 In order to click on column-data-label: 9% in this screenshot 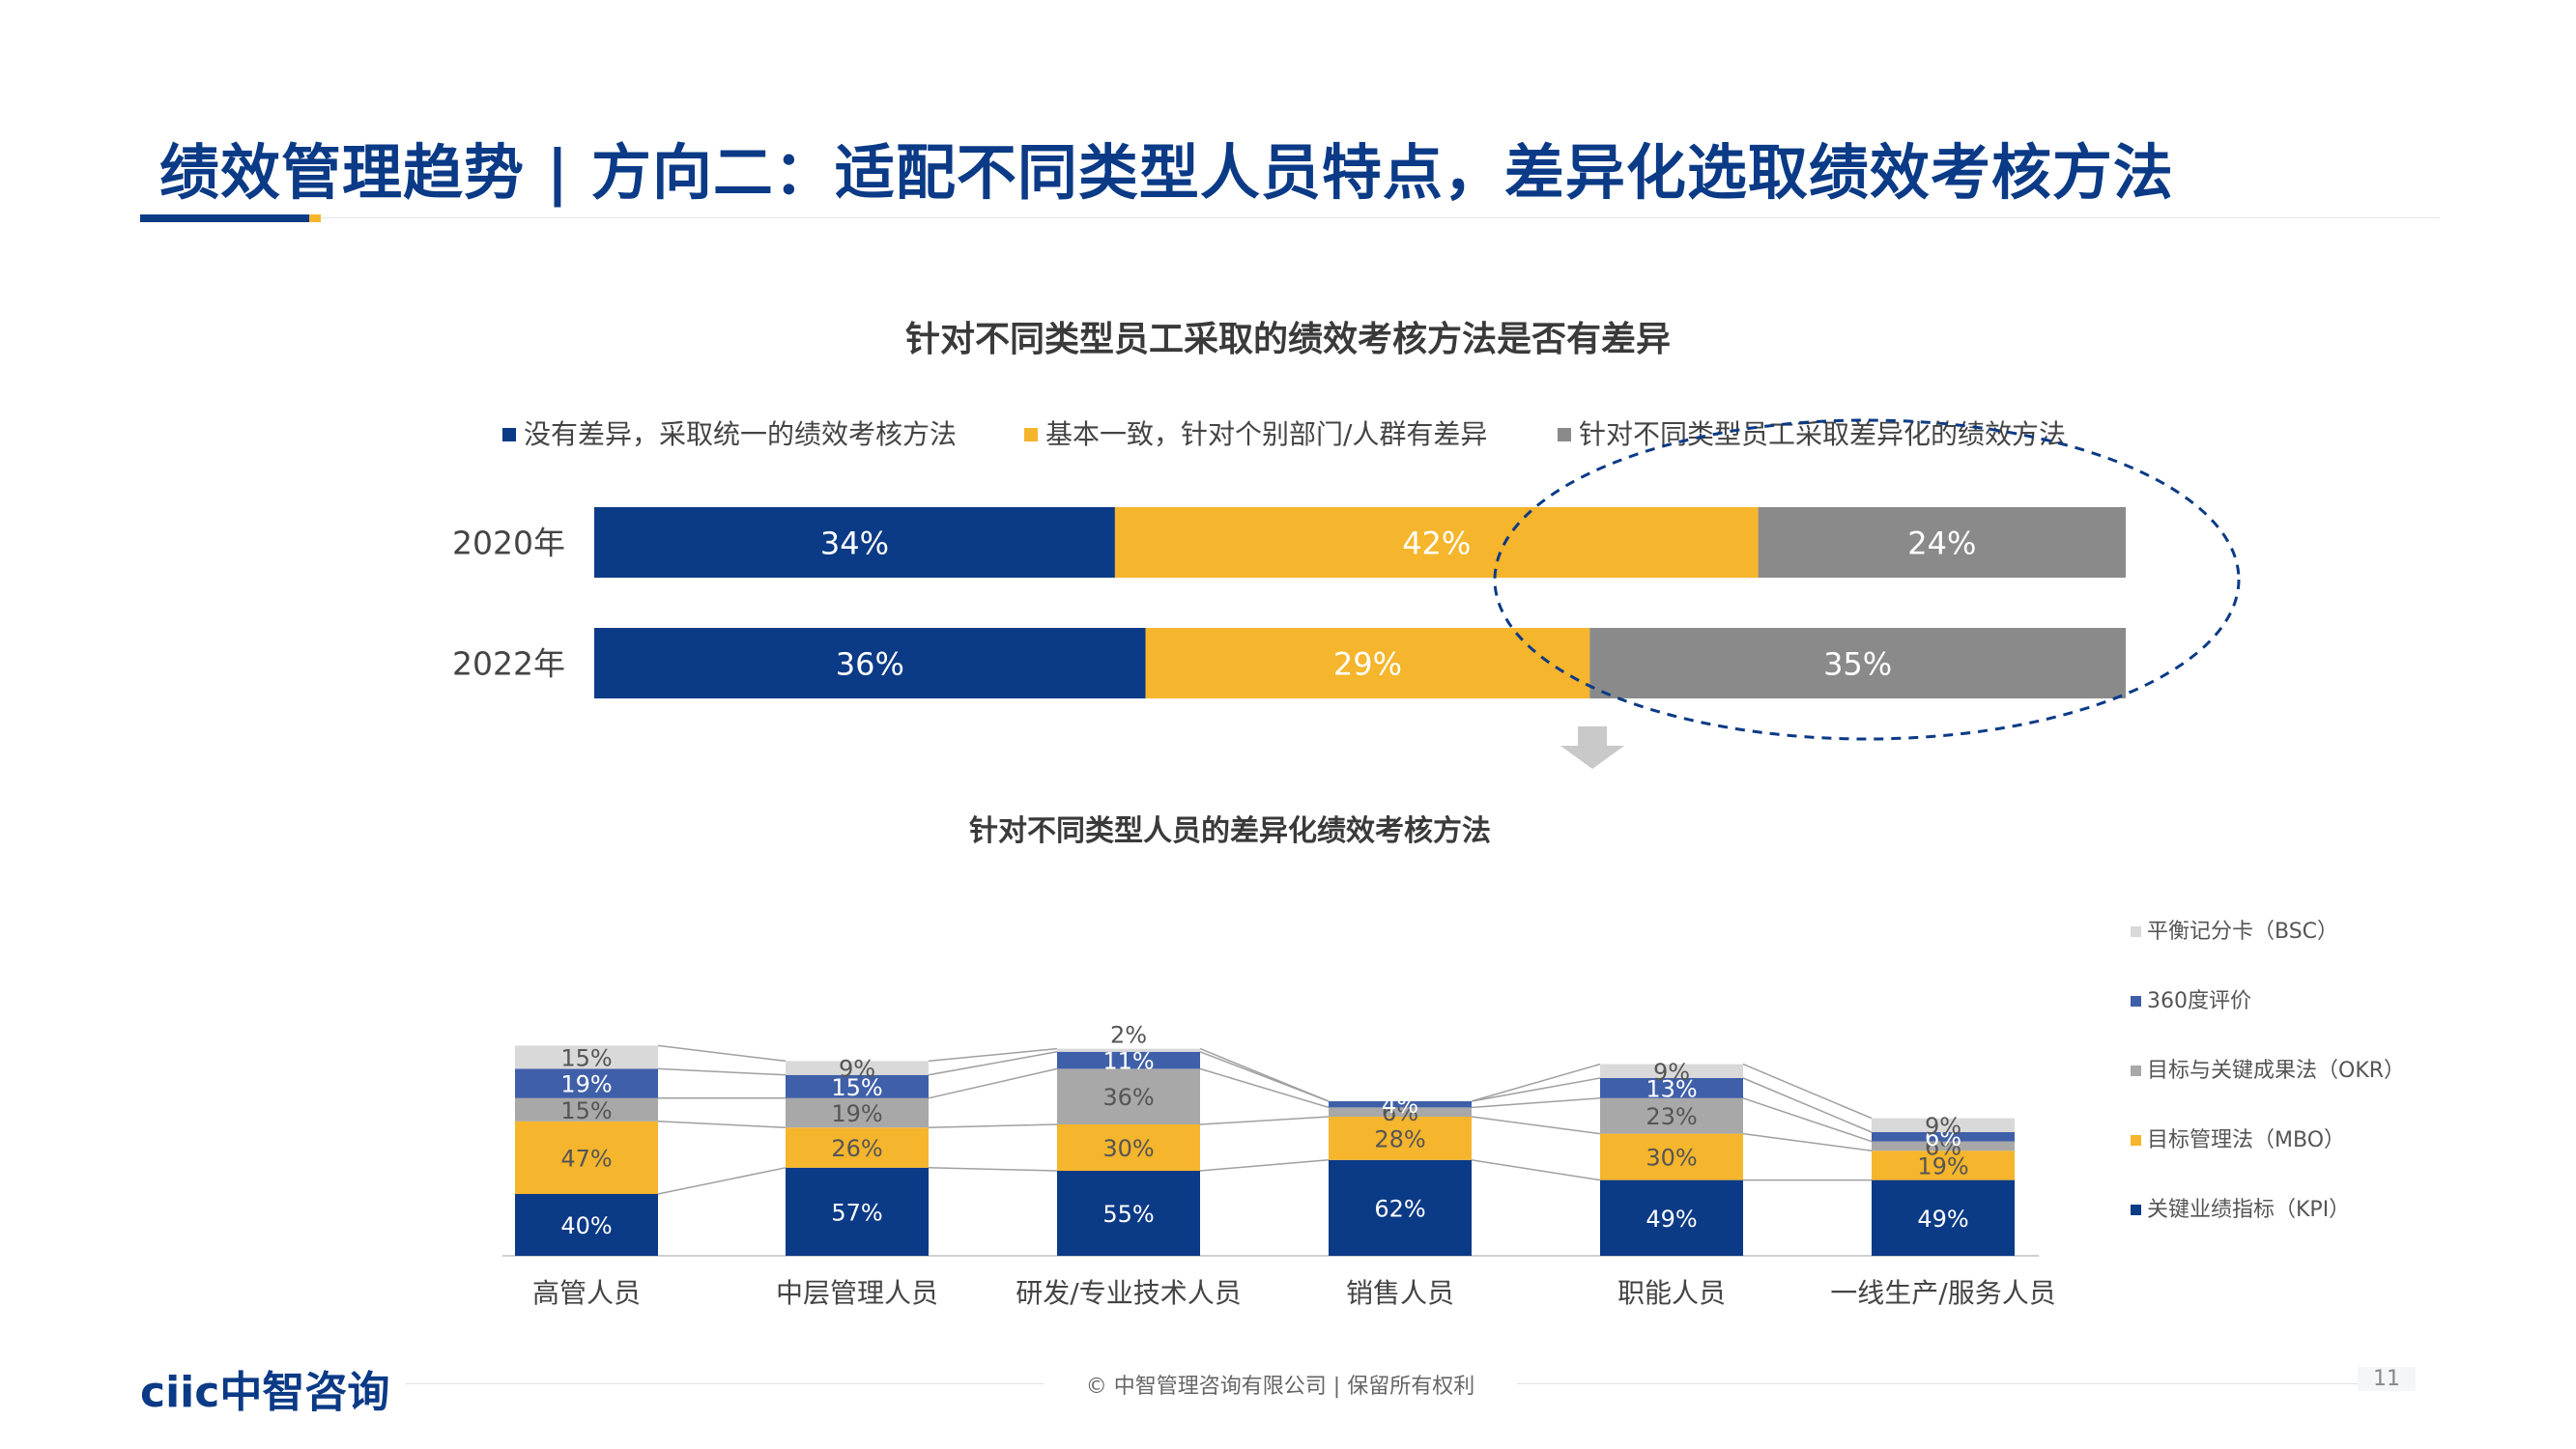, I will do `click(857, 1069)`.